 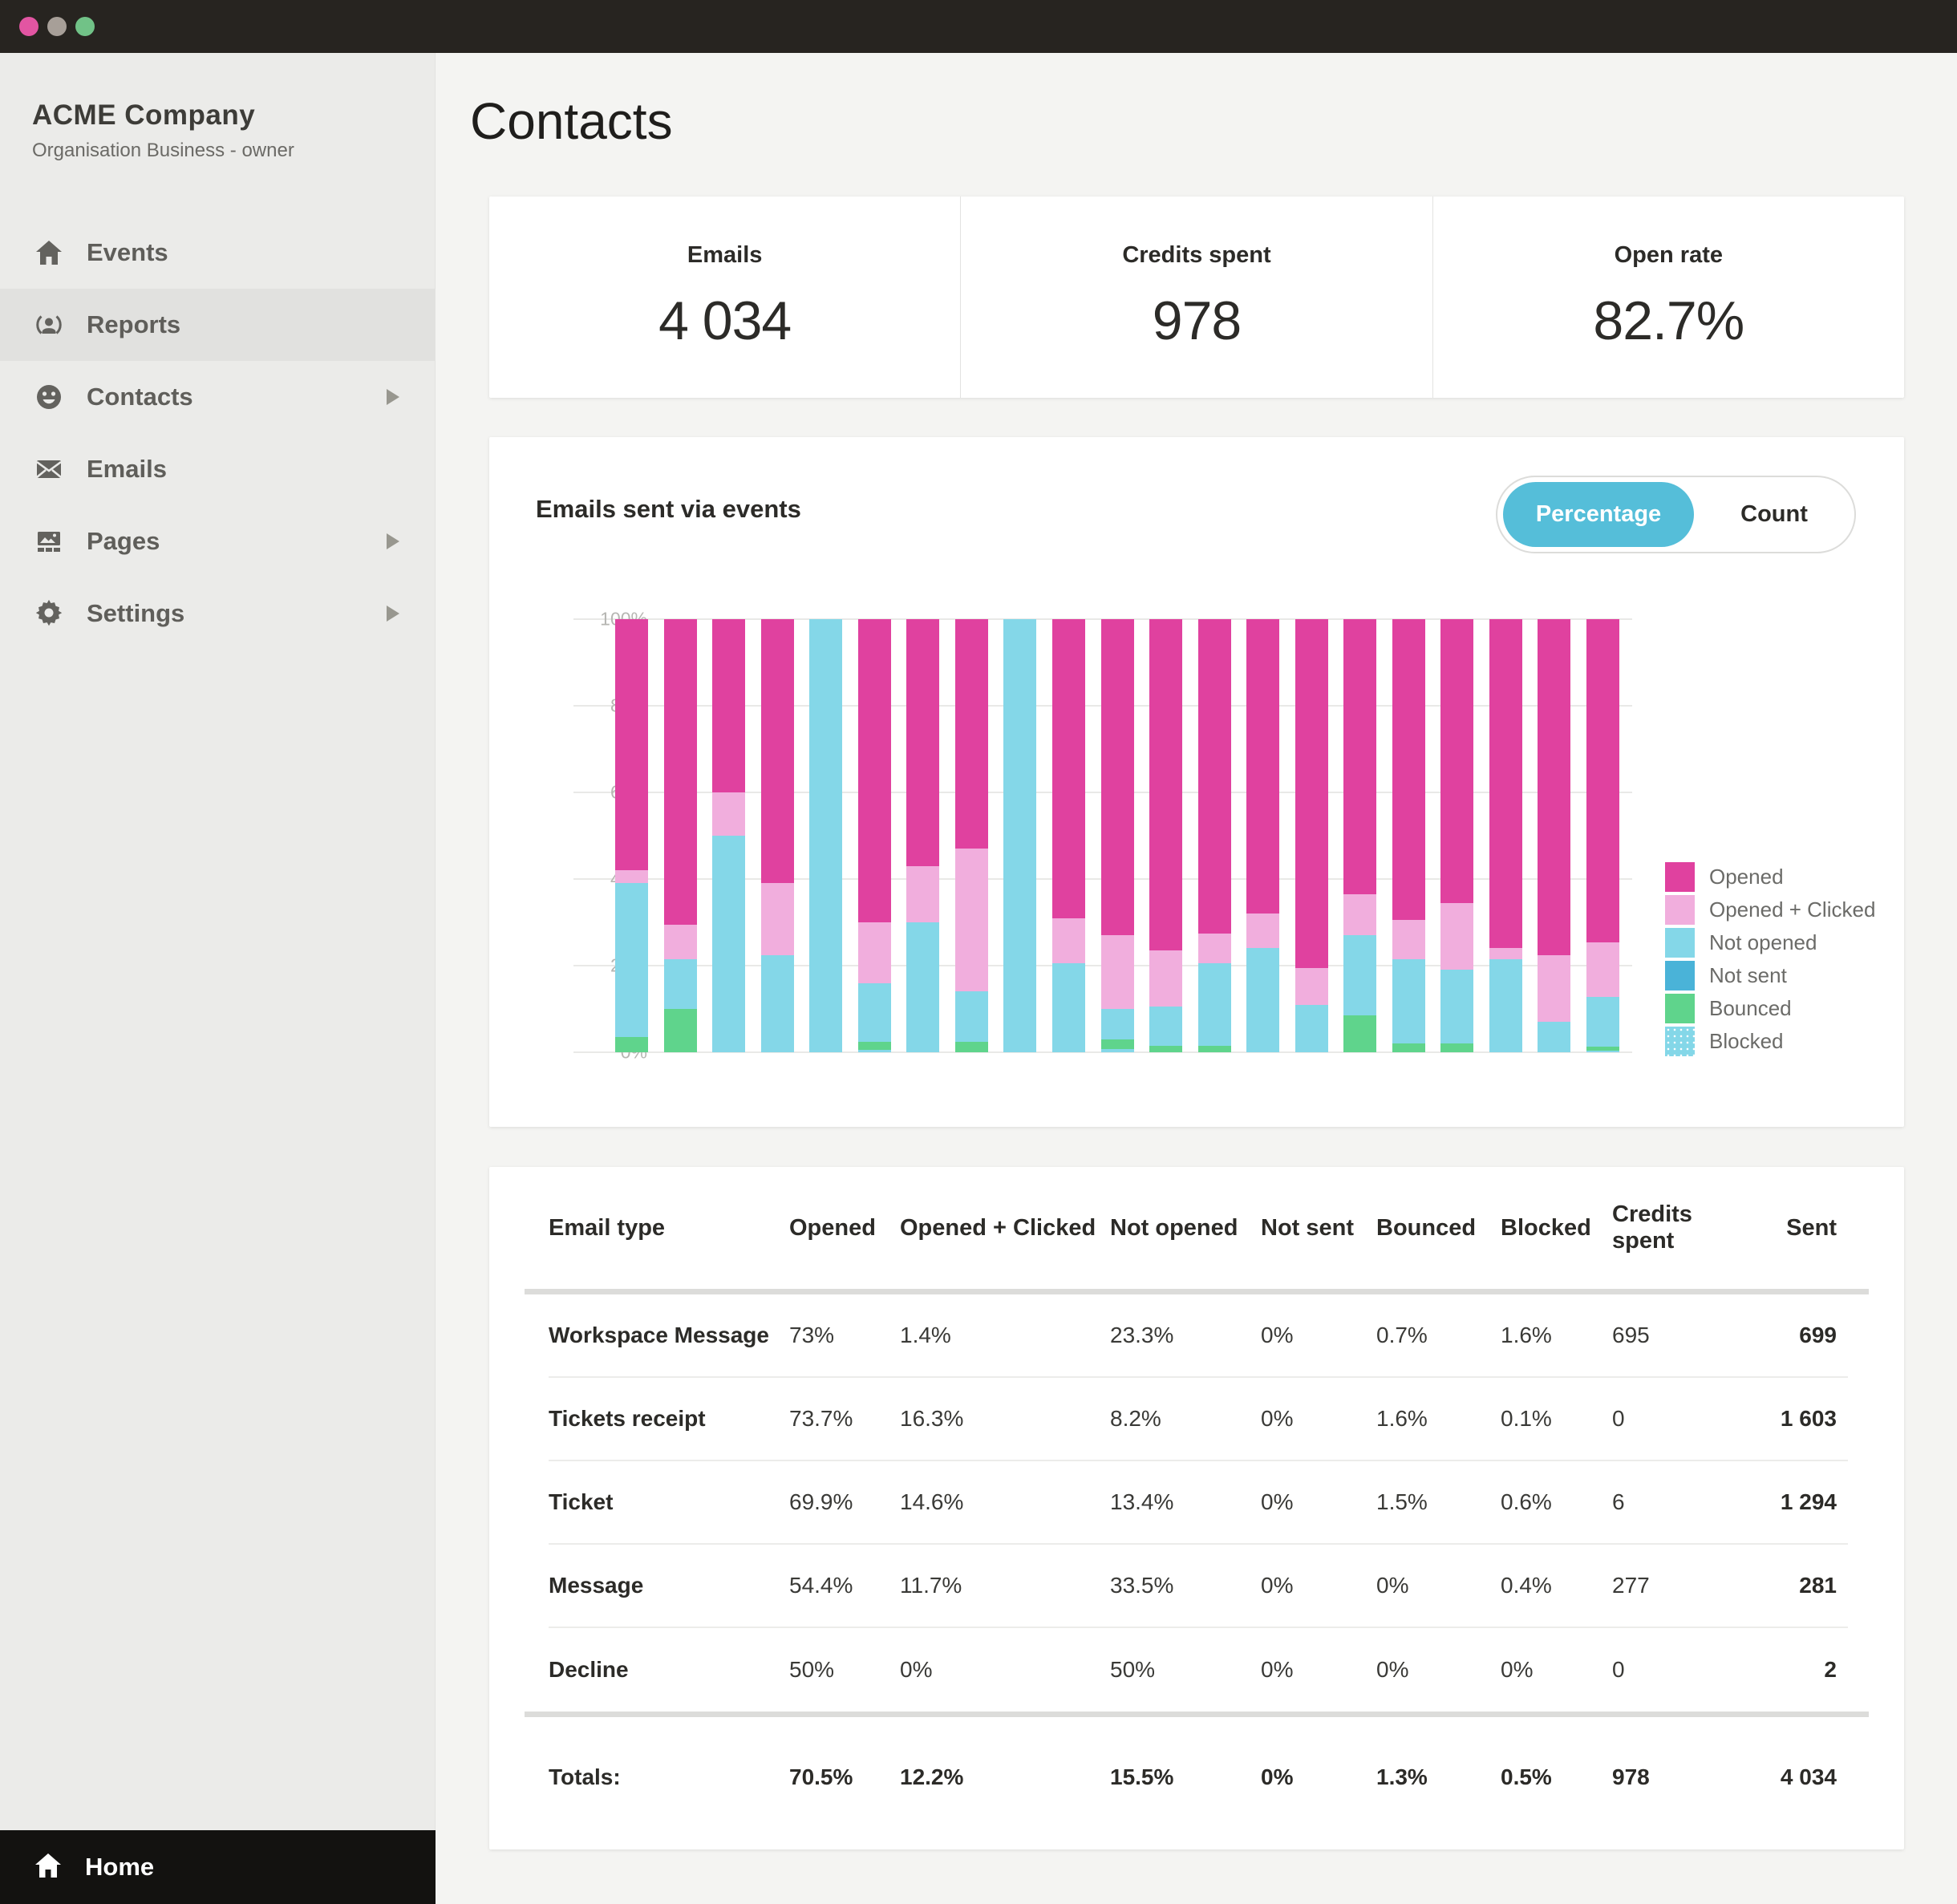 I want to click on sidebar-item-pages: Pages, so click(x=218, y=541).